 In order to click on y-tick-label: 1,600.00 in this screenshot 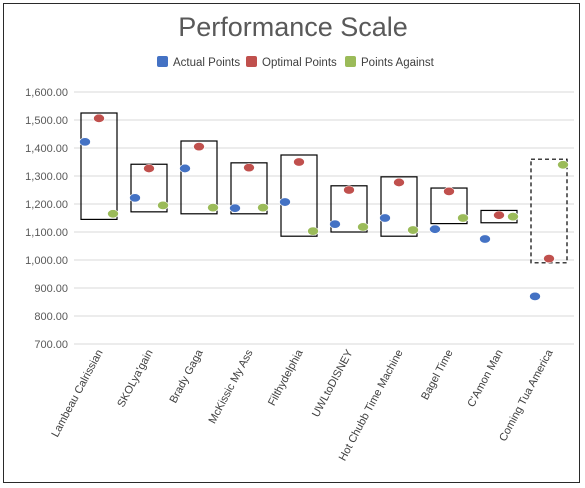, I will do `click(46, 93)`.